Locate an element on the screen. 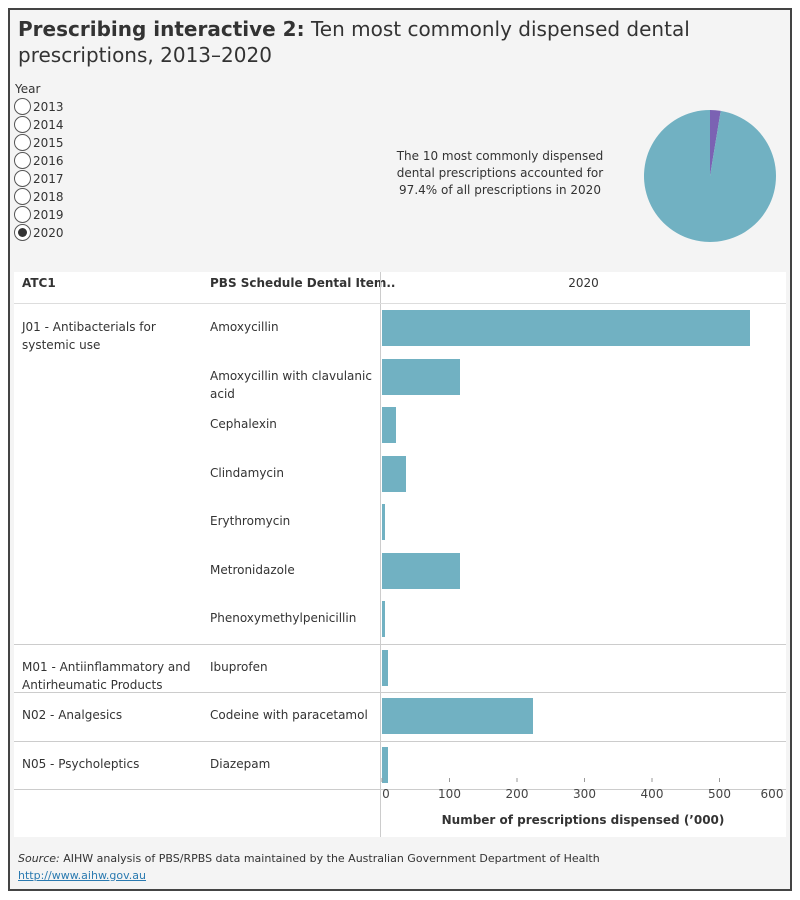  title-bold: Prescribing interactive 2: is located at coordinates (161, 29).